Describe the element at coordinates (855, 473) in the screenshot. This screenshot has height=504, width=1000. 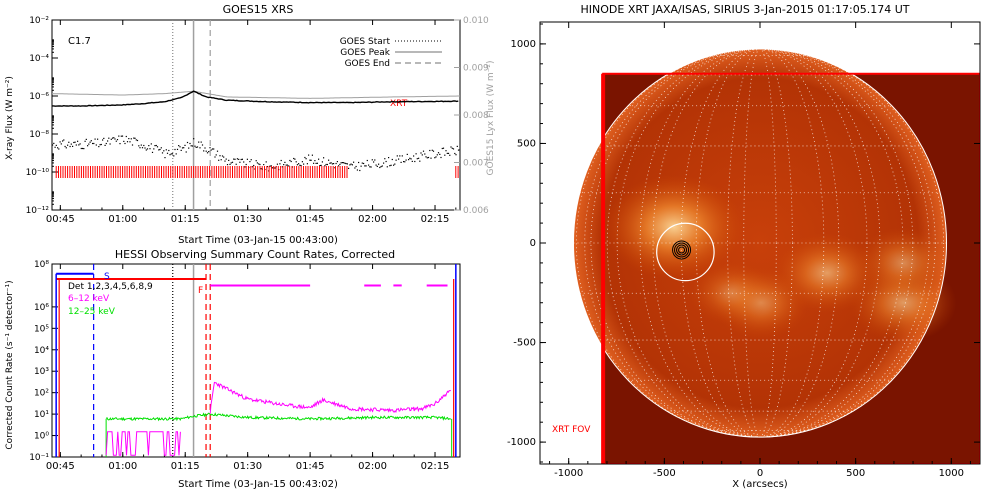
I see `x-tick-label: 500` at that location.